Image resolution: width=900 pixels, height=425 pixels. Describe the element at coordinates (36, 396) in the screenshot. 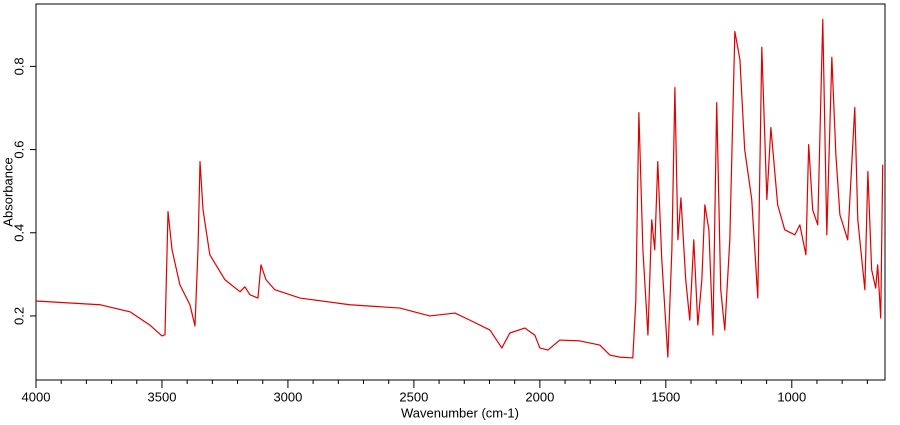

I see `x-tick-label: 4000` at that location.